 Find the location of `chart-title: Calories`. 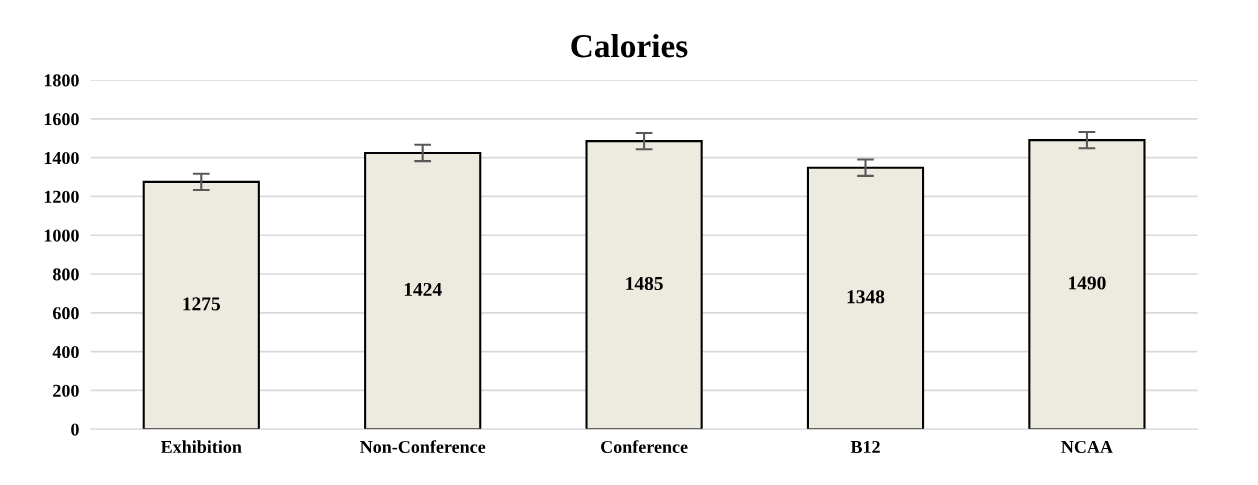

chart-title: Calories is located at coordinates (629, 45).